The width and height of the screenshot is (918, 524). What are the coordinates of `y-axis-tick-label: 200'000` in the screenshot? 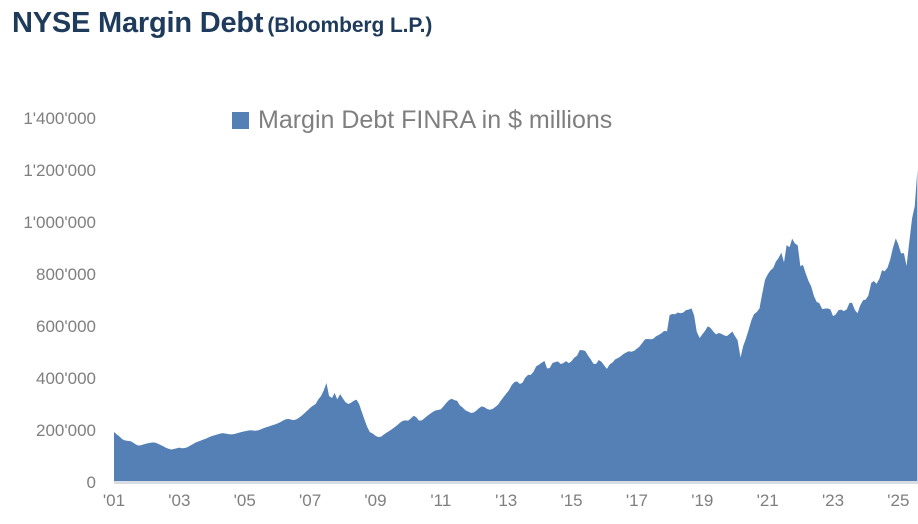 It's located at (66, 430).